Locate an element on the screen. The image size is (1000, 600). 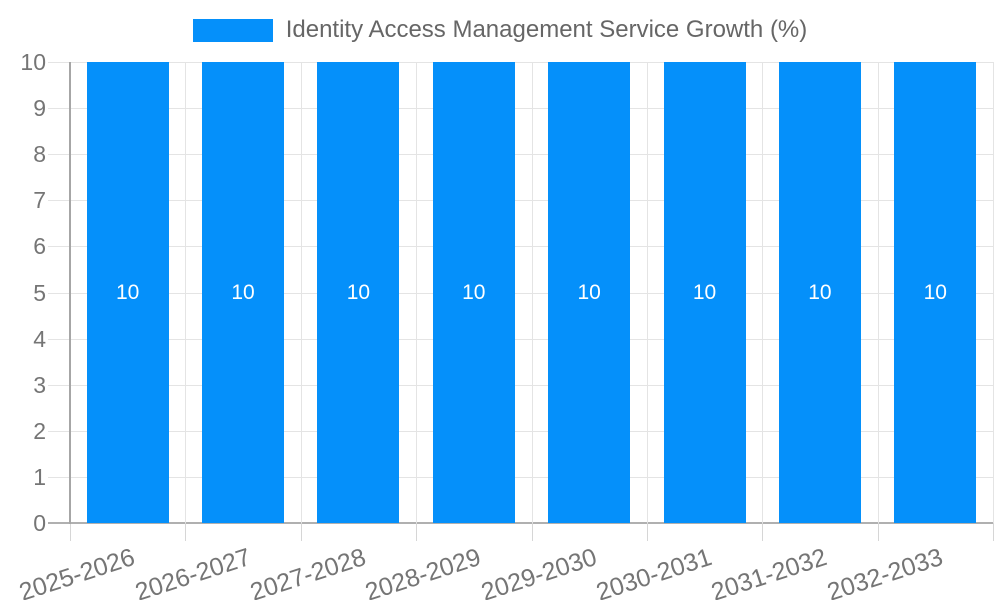
x-tick-label: 2028-2029 is located at coordinates (423, 571).